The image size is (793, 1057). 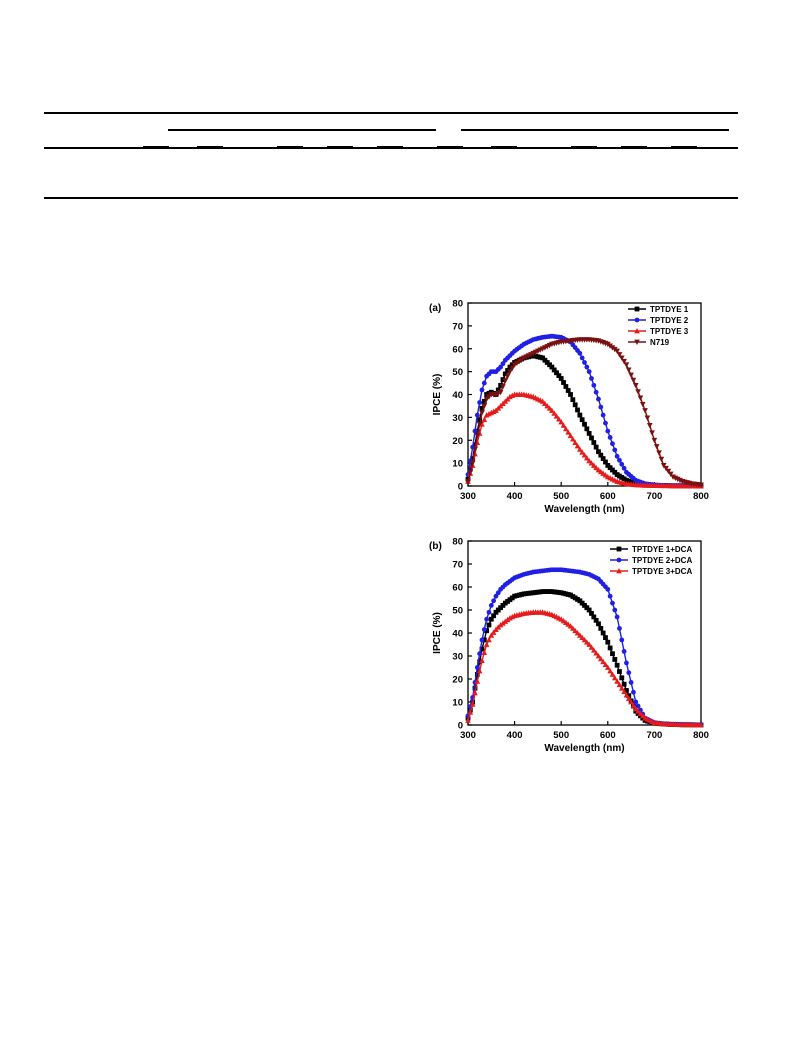 What do you see at coordinates (515, 735) in the screenshot?
I see `x-tick-label: 400` at bounding box center [515, 735].